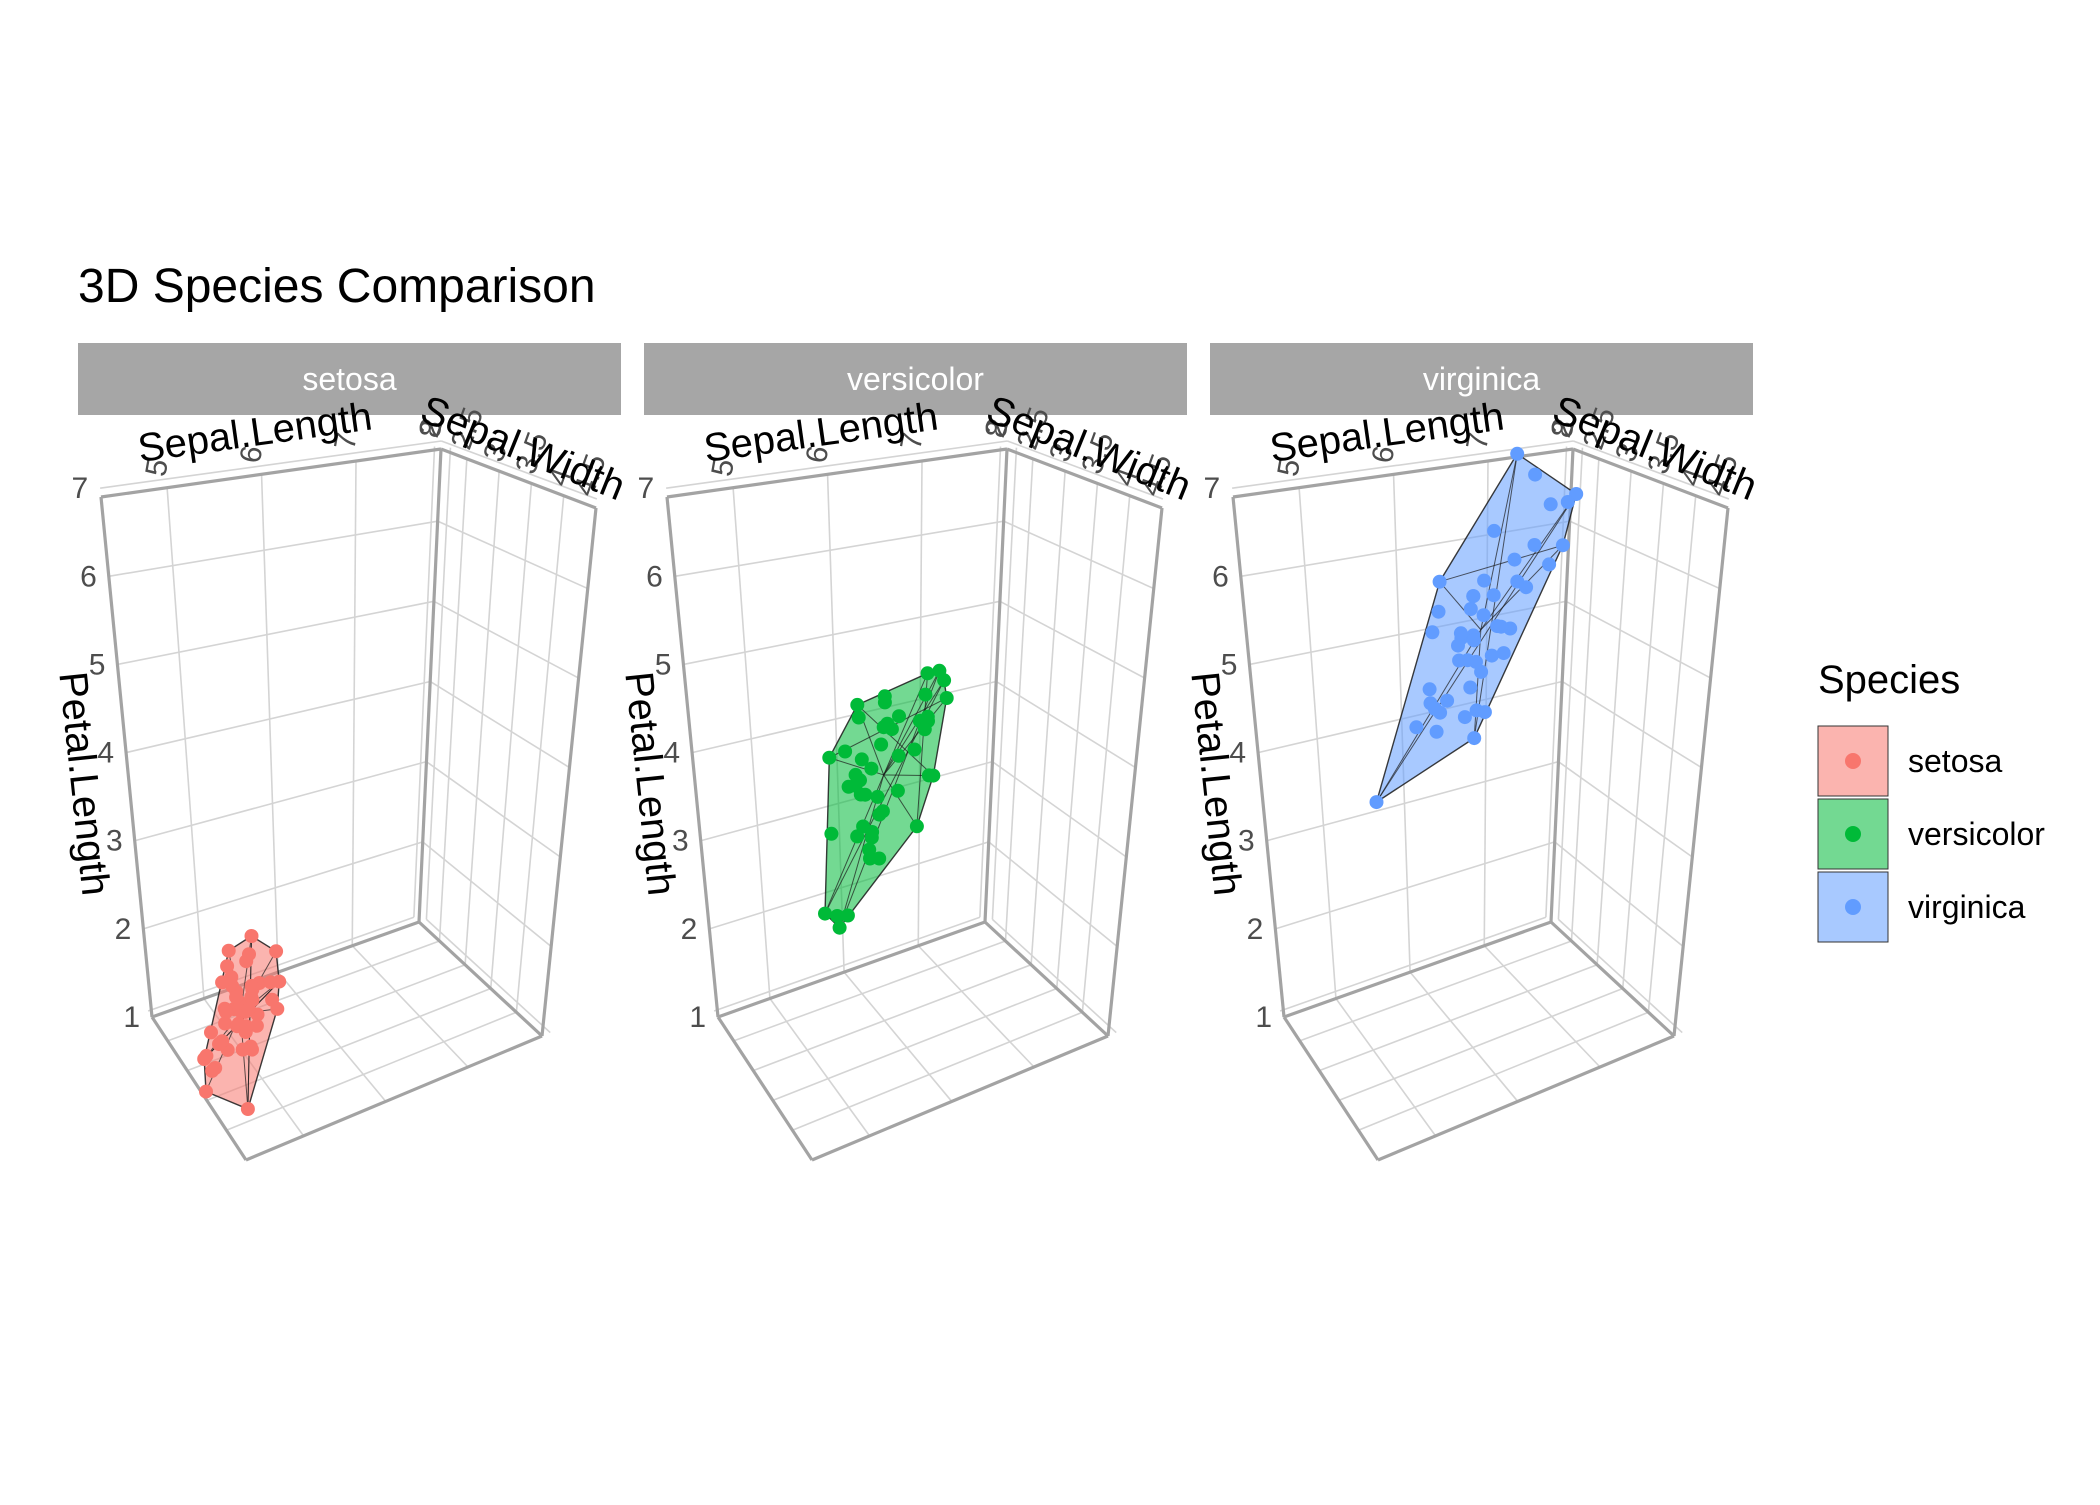 The image size is (2100, 1505). What do you see at coordinates (1229, 664) in the screenshot?
I see `z-tick-label: 5` at bounding box center [1229, 664].